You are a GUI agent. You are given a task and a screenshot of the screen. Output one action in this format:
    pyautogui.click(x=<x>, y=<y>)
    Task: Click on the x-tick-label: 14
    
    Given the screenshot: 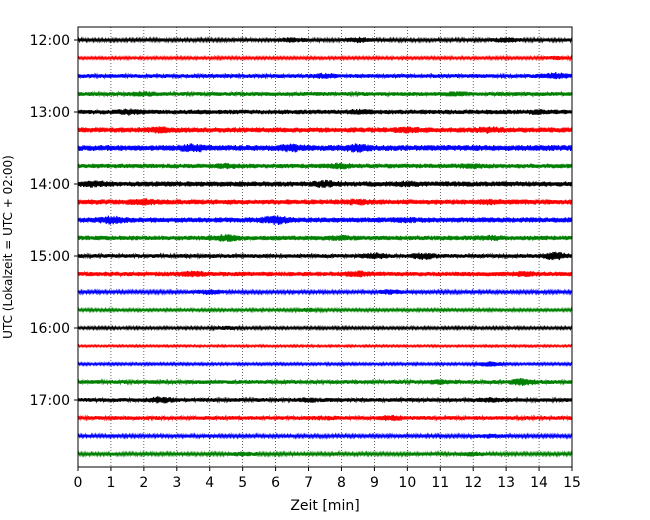 What is the action you would take?
    pyautogui.click(x=539, y=483)
    